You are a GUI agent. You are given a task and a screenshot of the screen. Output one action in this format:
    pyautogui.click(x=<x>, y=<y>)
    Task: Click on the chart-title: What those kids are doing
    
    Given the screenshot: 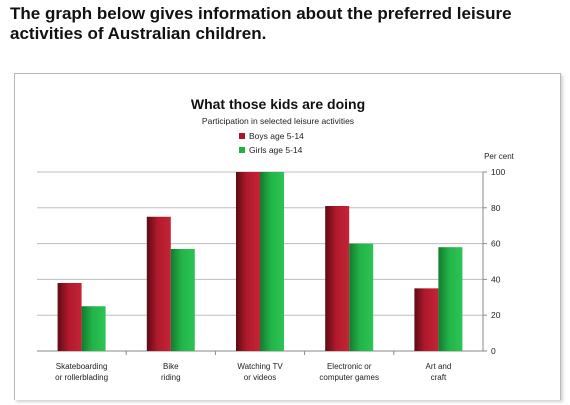 What is the action you would take?
    pyautogui.click(x=278, y=104)
    